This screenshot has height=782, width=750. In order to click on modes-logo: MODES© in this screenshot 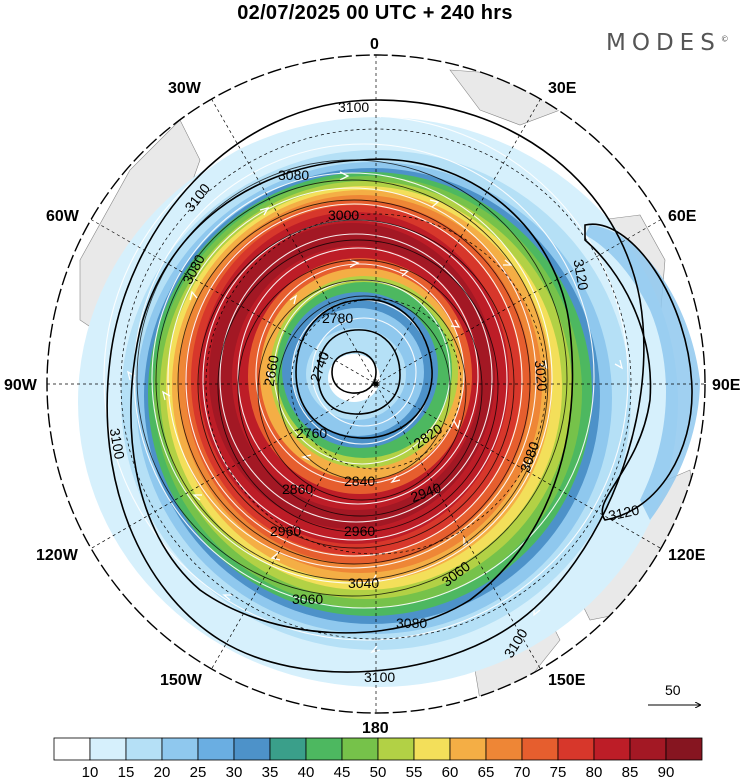, I will do `click(667, 43)`.